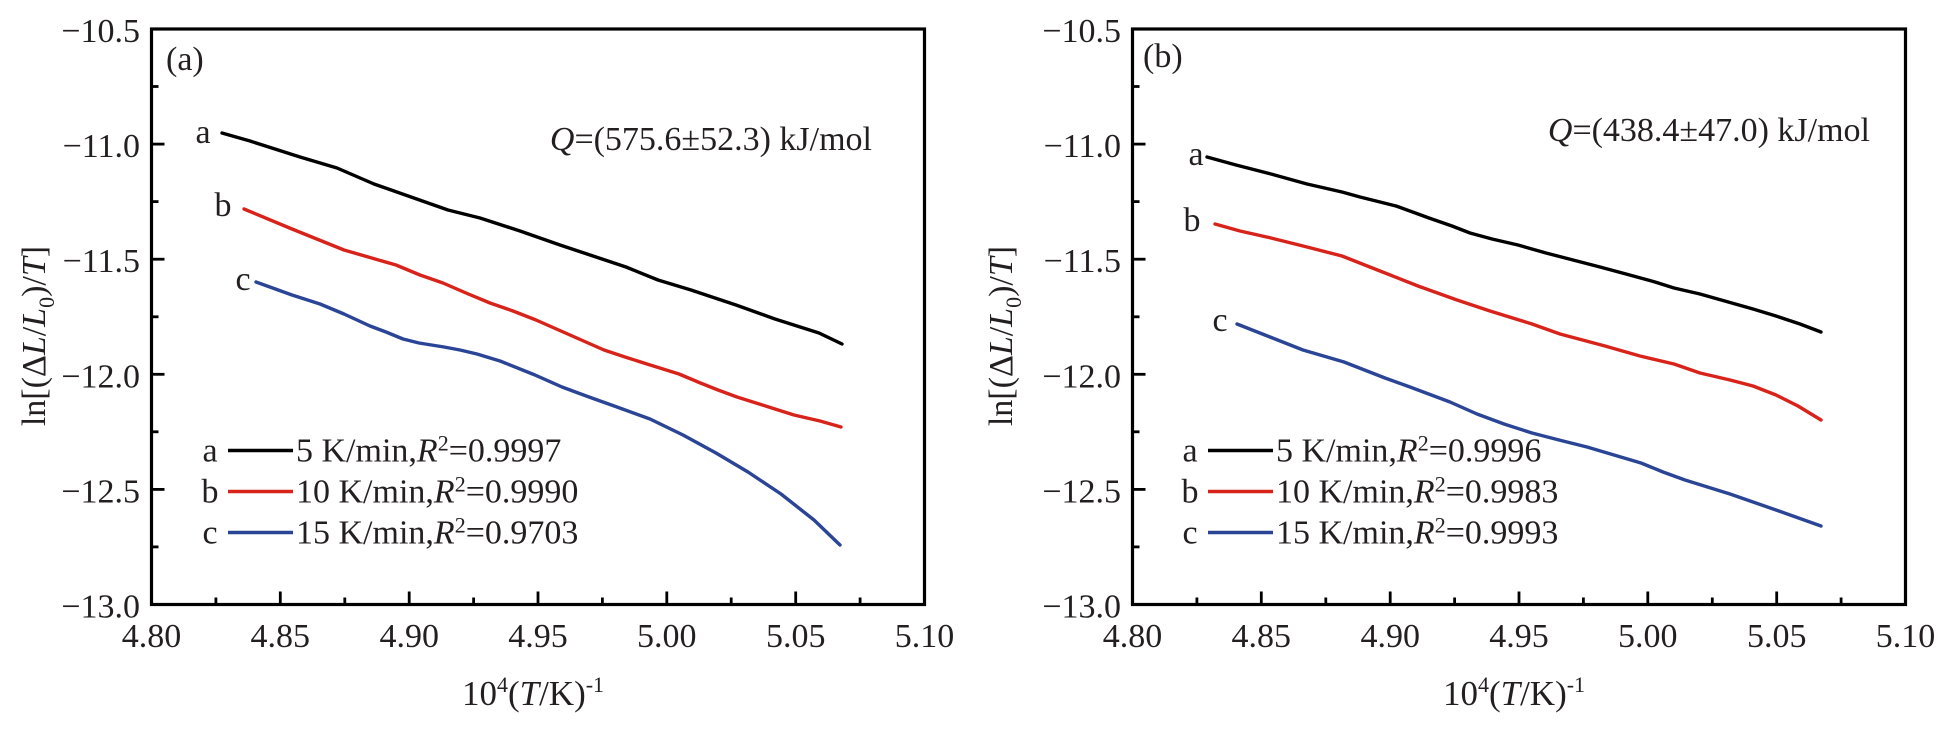 This screenshot has width=1951, height=731. What do you see at coordinates (437, 532) in the screenshot?
I see `svg-text: 15 K/min,R2=0.9703` at bounding box center [437, 532].